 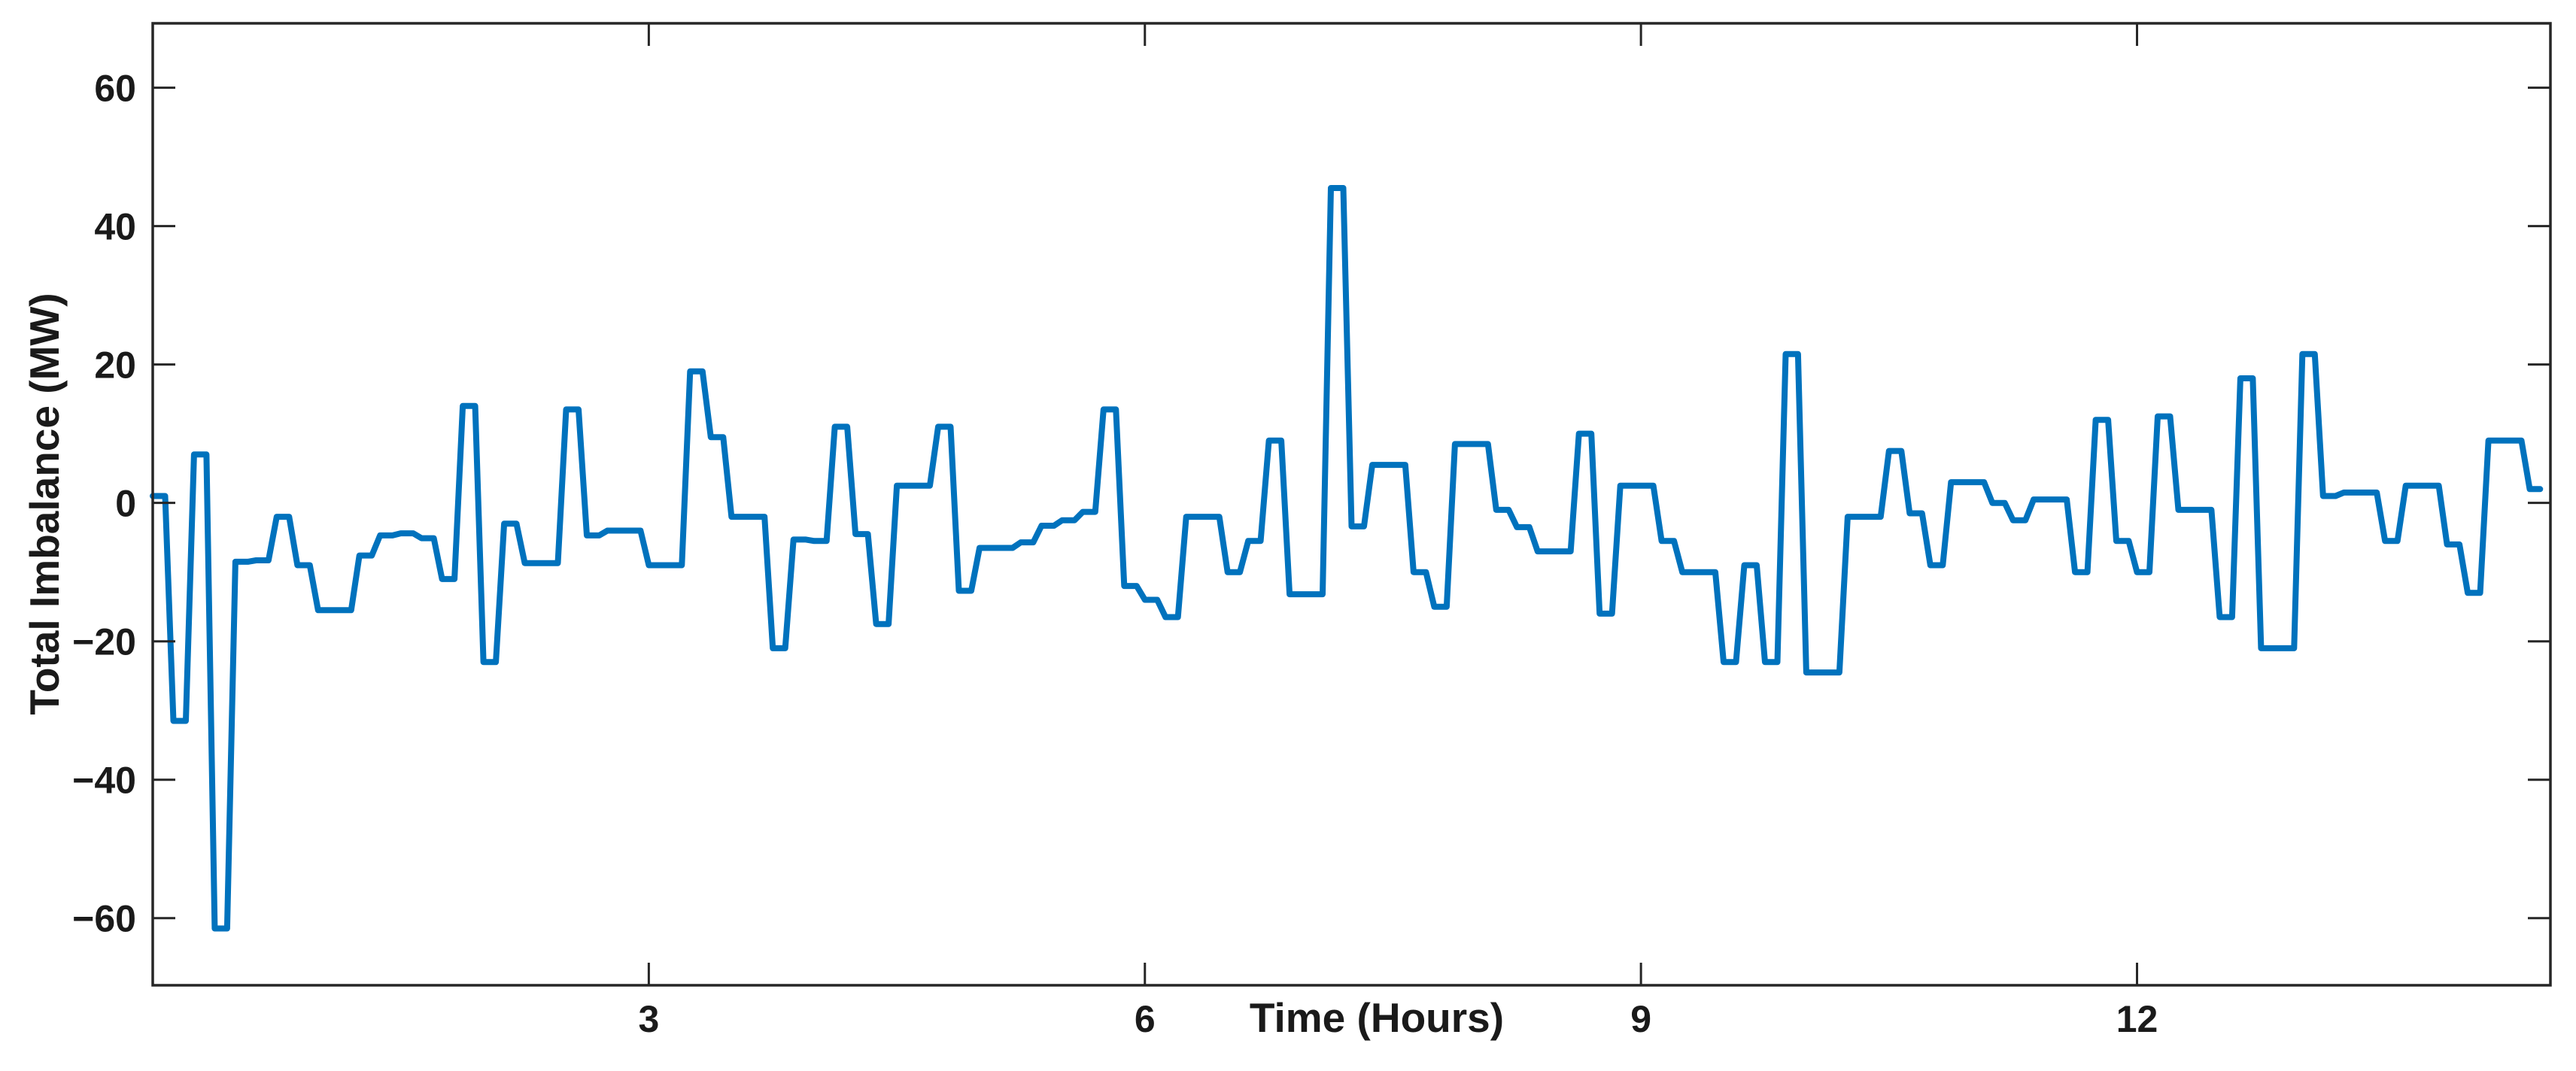 I want to click on x-axis-label: Time (Hours), so click(x=1377, y=1017).